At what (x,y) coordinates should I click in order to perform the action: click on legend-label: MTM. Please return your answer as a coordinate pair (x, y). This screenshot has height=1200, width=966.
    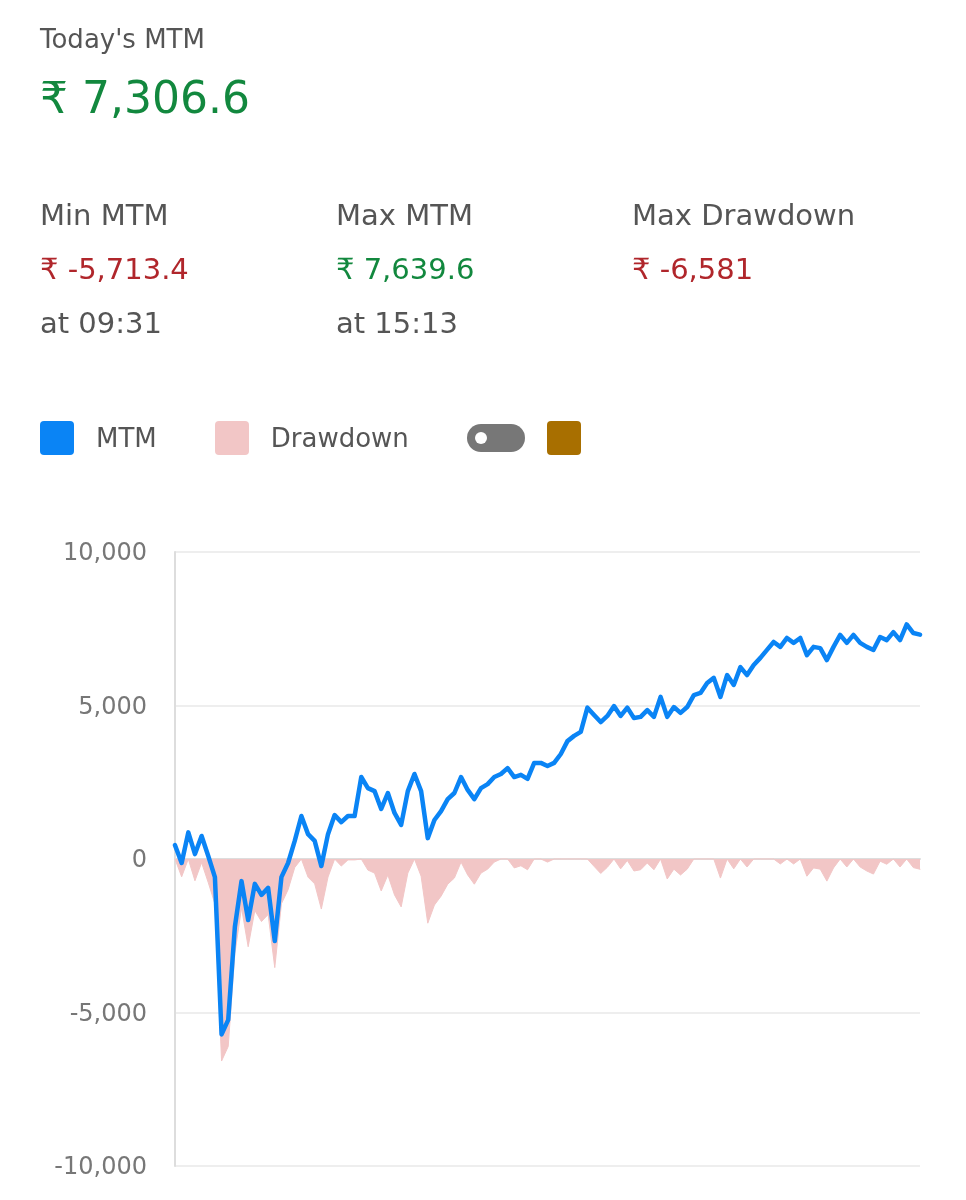
    Looking at the image, I should click on (126, 438).